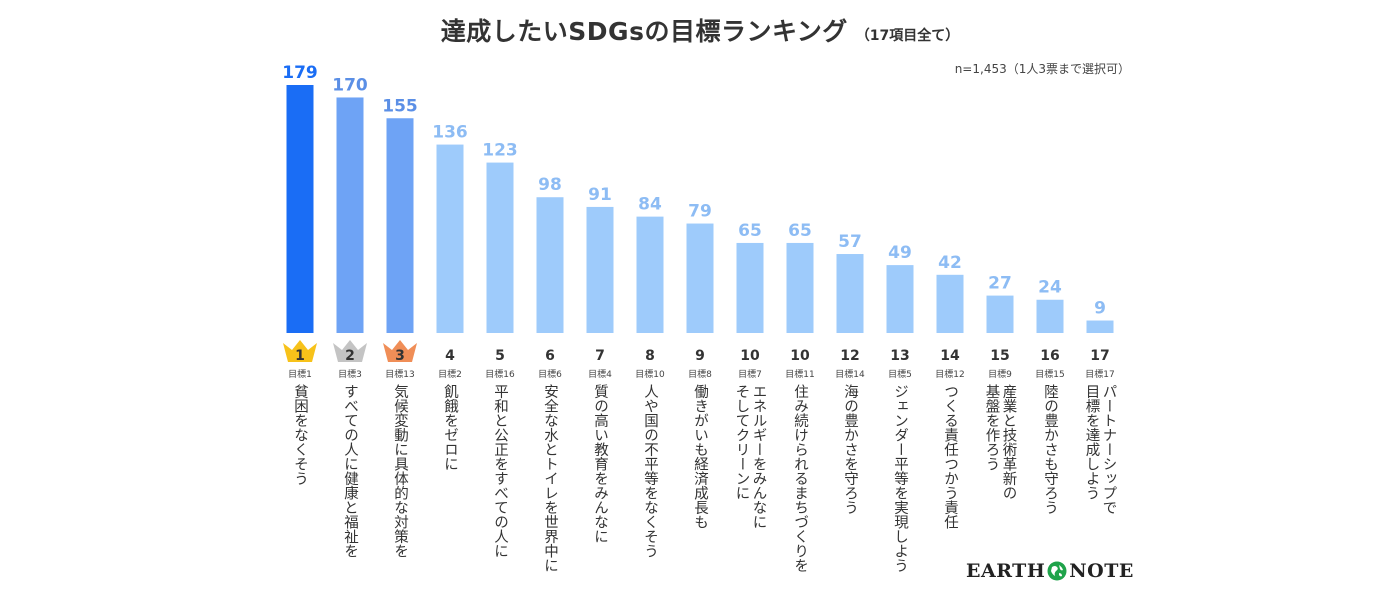 Image resolution: width=1400 pixels, height=590 pixels. What do you see at coordinates (650, 471) in the screenshot?
I see `category-label: 人や国の不平等をなくそう` at bounding box center [650, 471].